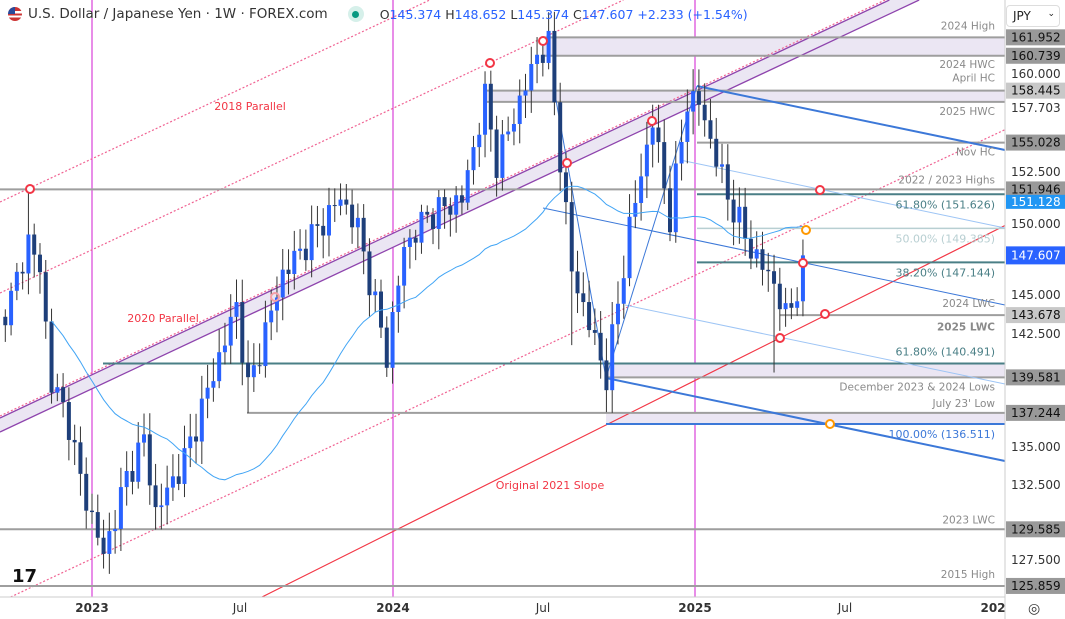 Image resolution: width=1065 pixels, height=619 pixels. I want to click on change-readout: +2.233 (+1.54%), so click(692, 14).